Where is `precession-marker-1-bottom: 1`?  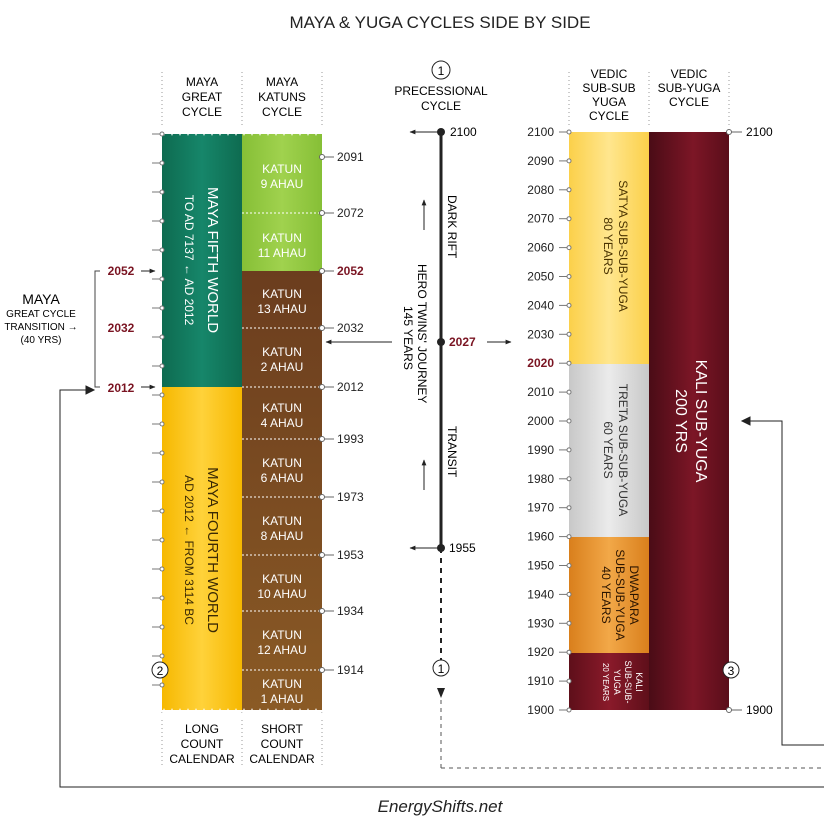
precession-marker-1-bottom: 1 is located at coordinates (441, 669).